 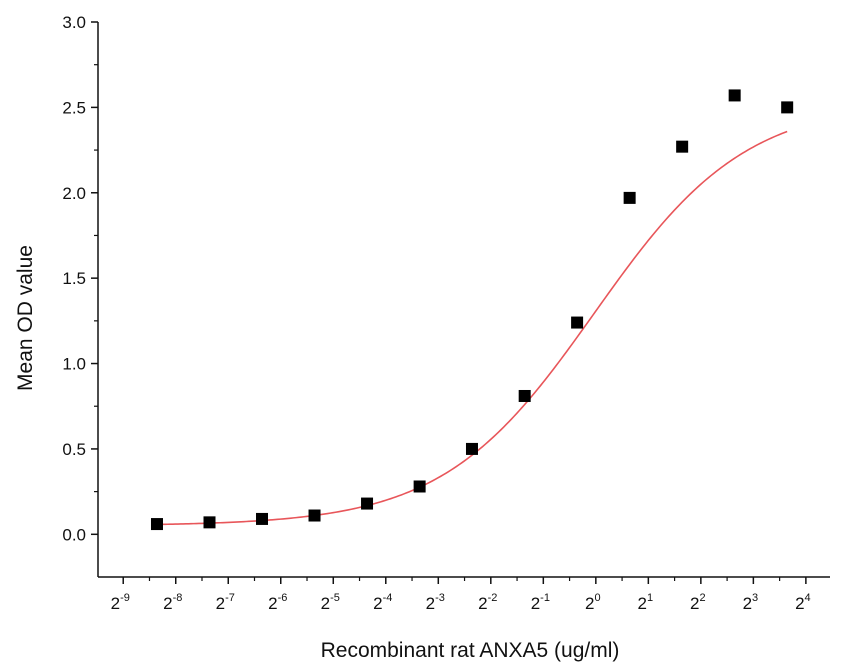 What do you see at coordinates (330, 602) in the screenshot?
I see `x-tick-label: 2-5` at bounding box center [330, 602].